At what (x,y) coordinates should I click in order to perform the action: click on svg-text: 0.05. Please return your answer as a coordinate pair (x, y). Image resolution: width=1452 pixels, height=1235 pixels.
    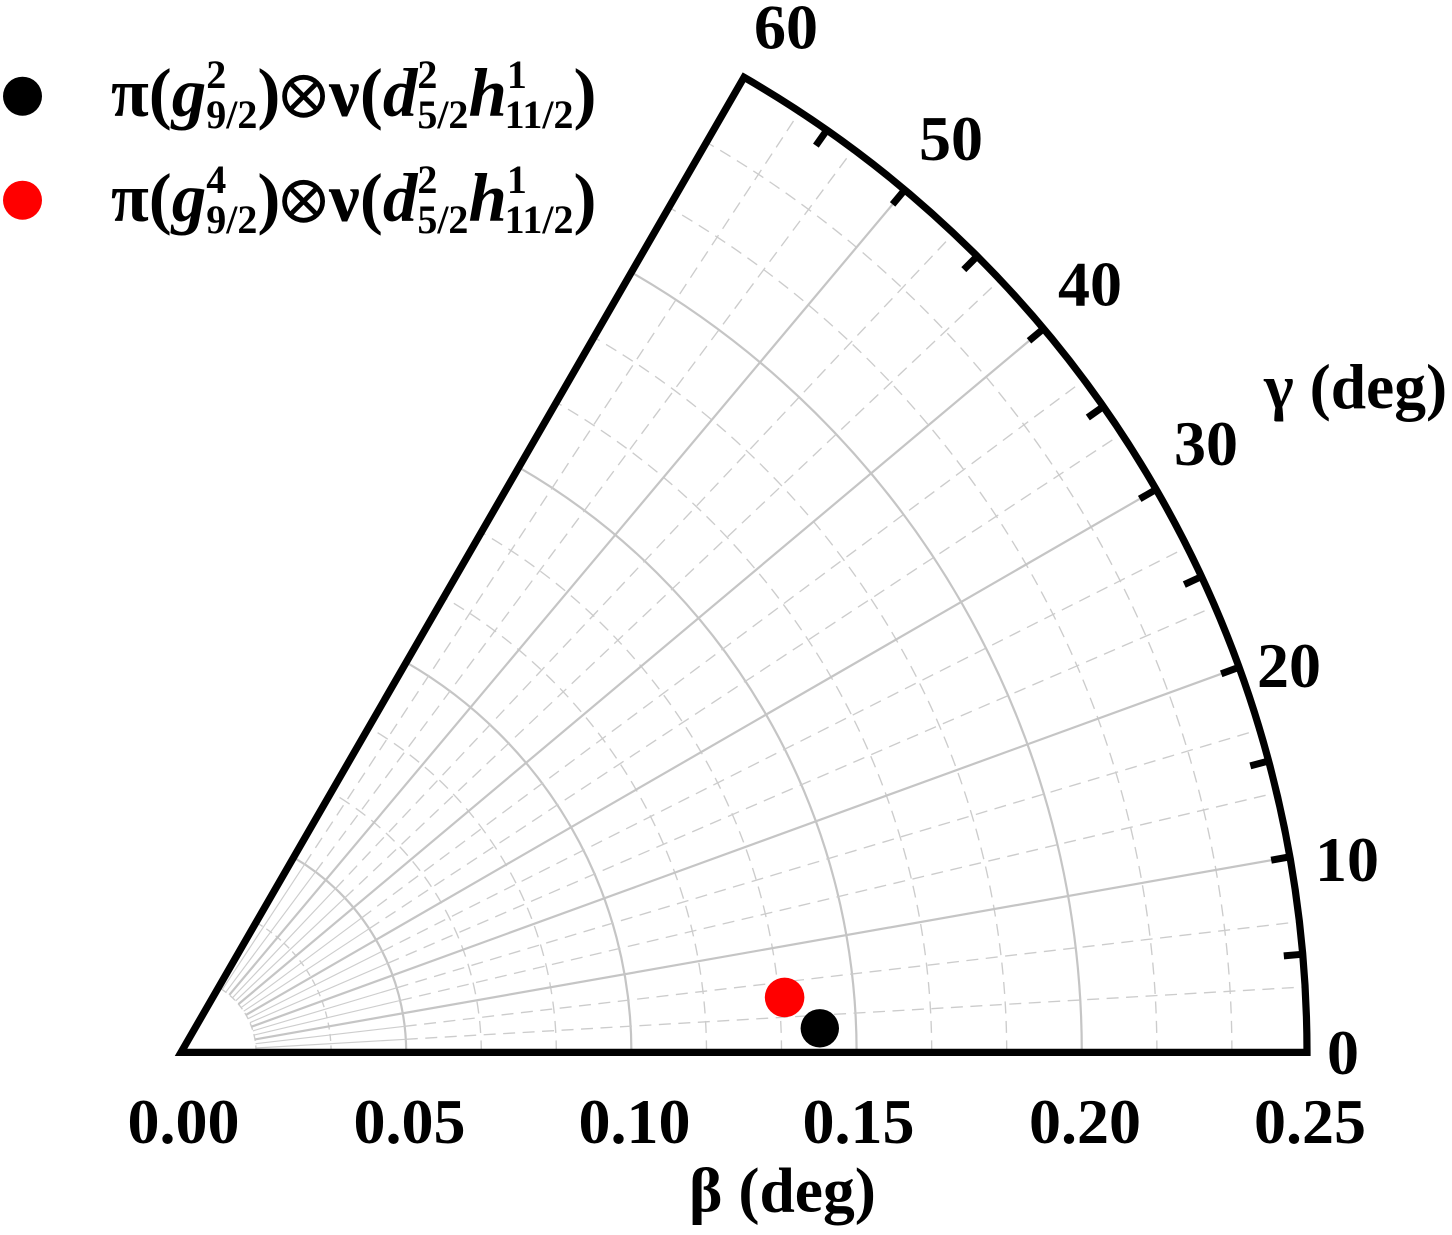
    Looking at the image, I should click on (410, 1121).